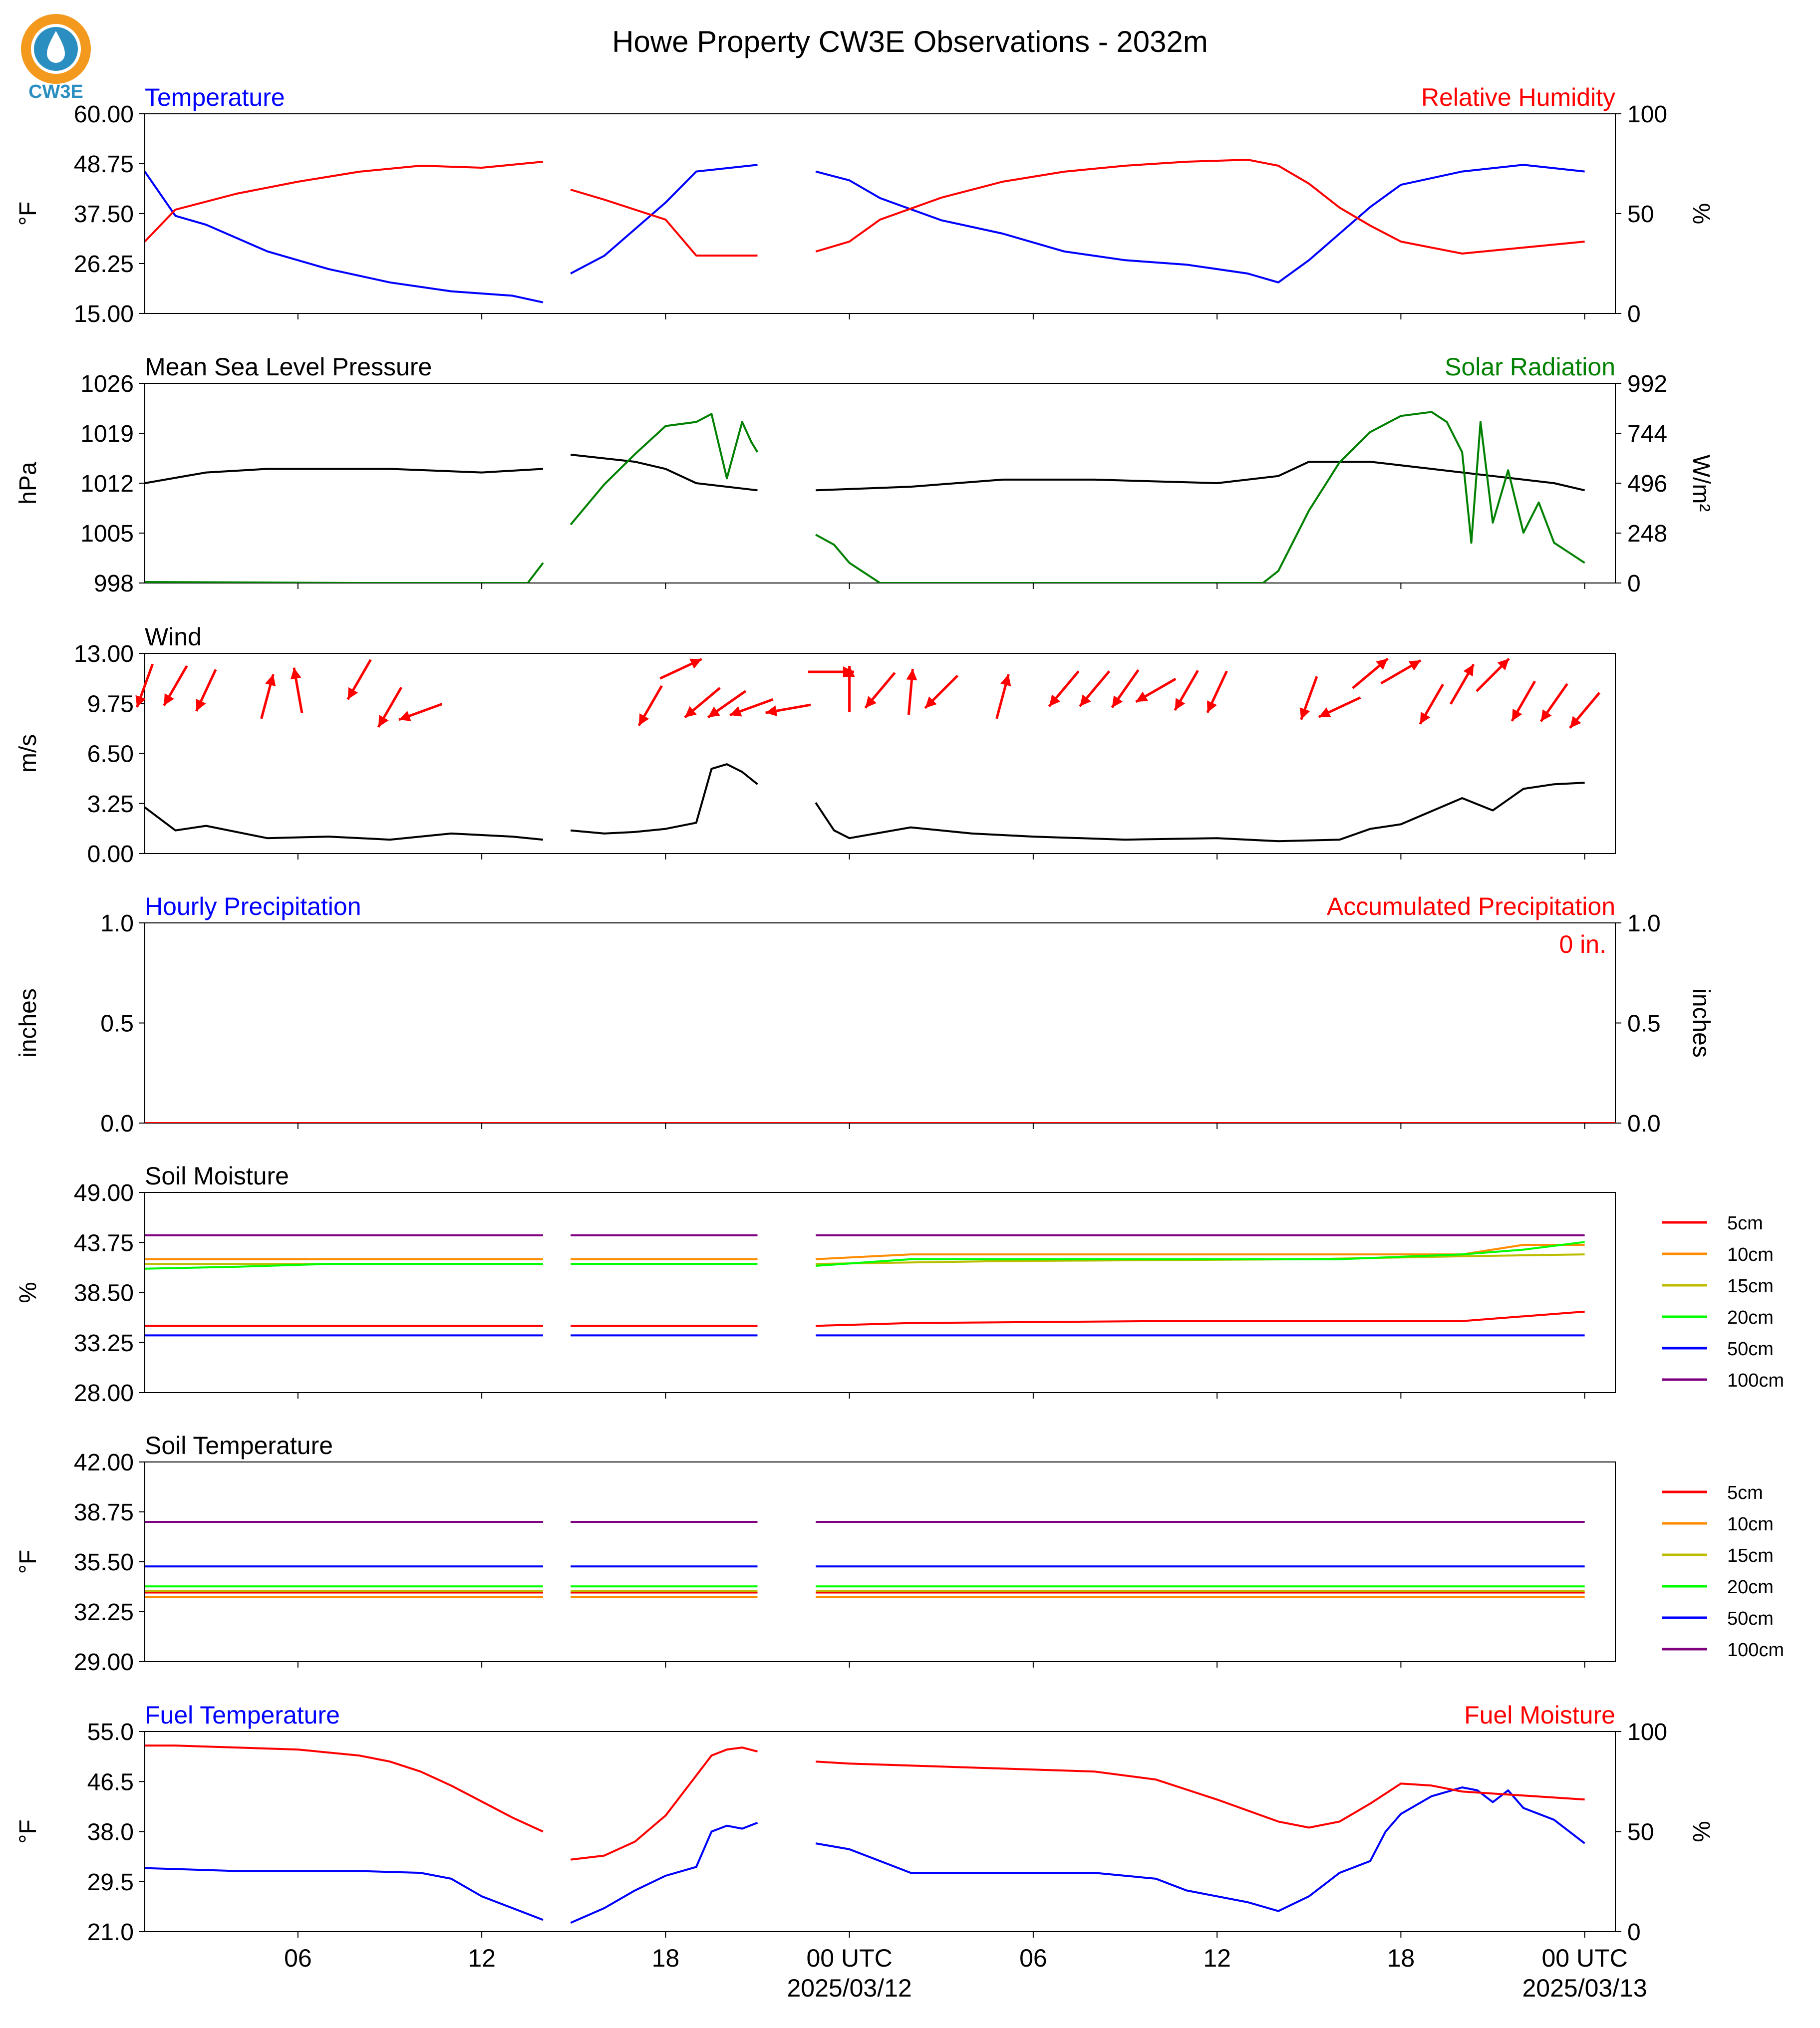  Describe the element at coordinates (1647, 534) in the screenshot. I see `y2tick-label: 248` at that location.